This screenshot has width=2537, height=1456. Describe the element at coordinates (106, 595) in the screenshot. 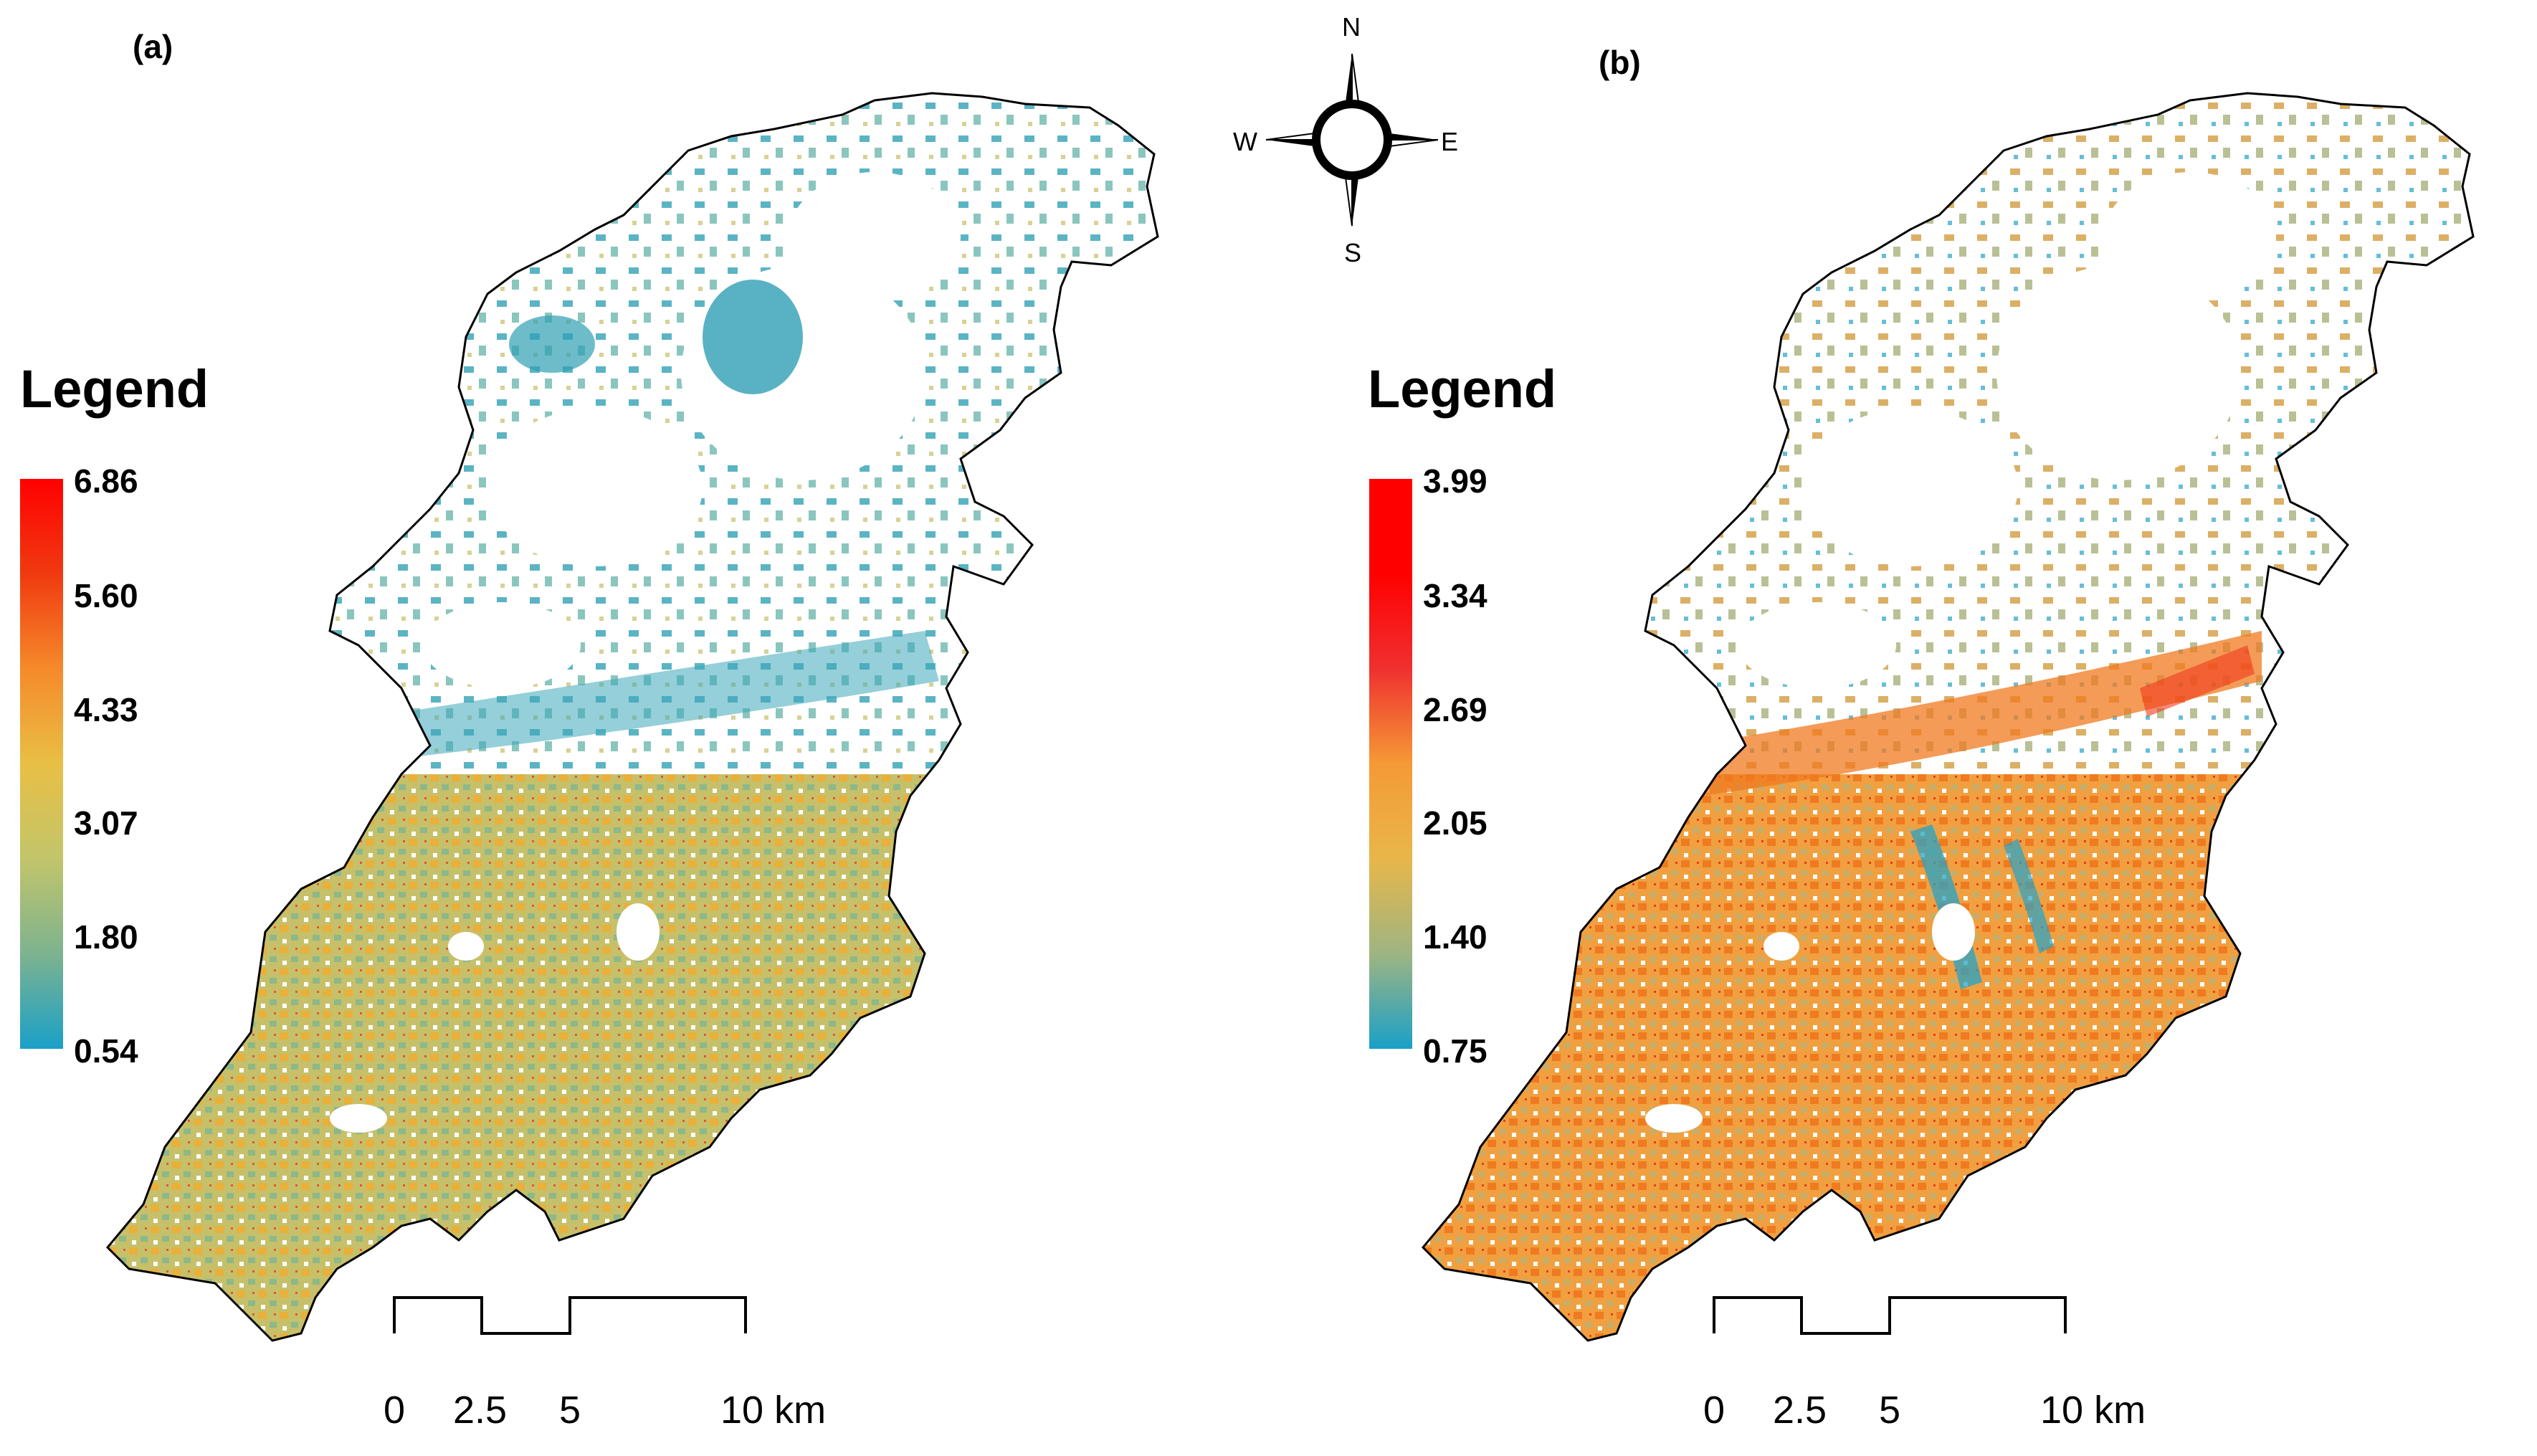

I see `legend-tick-a-1: 5.60` at that location.